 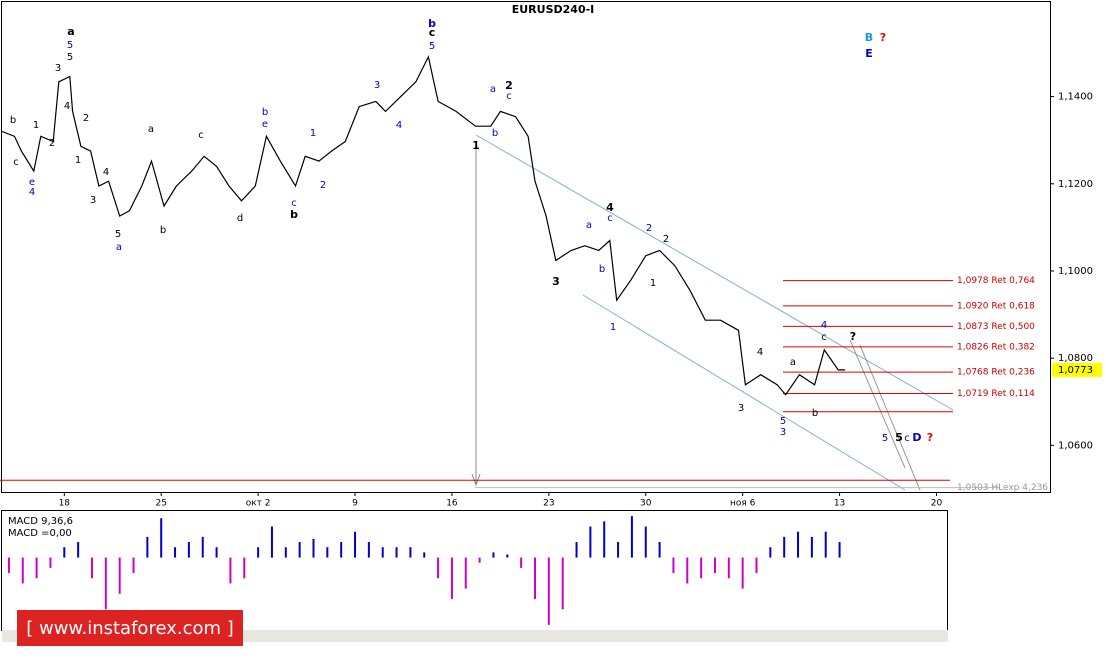 What do you see at coordinates (996, 306) in the screenshot?
I see `level-label: 1,0920 Ret 0,618` at bounding box center [996, 306].